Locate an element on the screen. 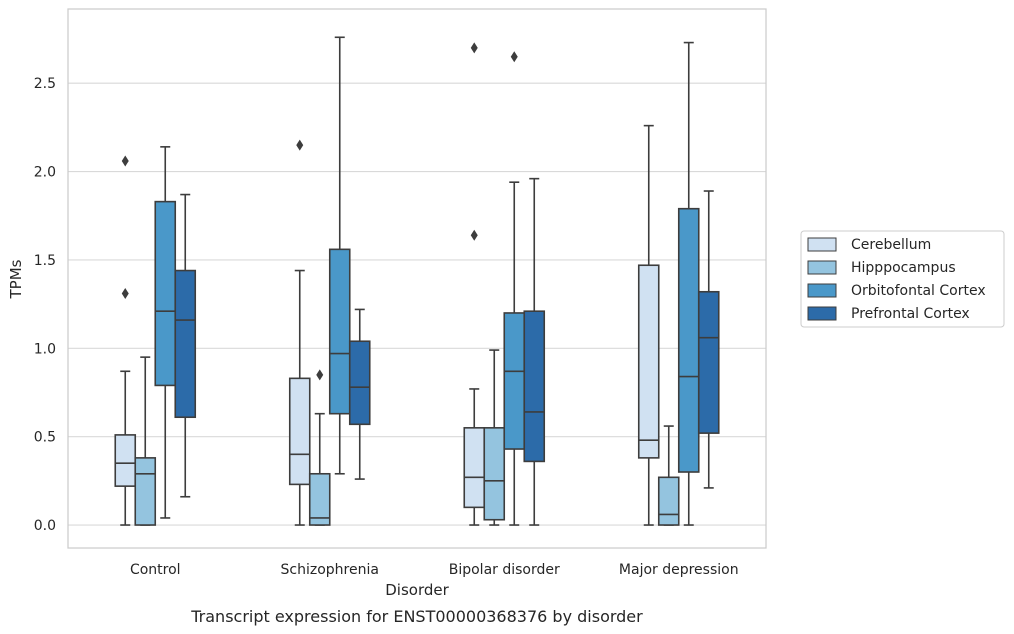  legend-label: Cerebellum is located at coordinates (891, 245).